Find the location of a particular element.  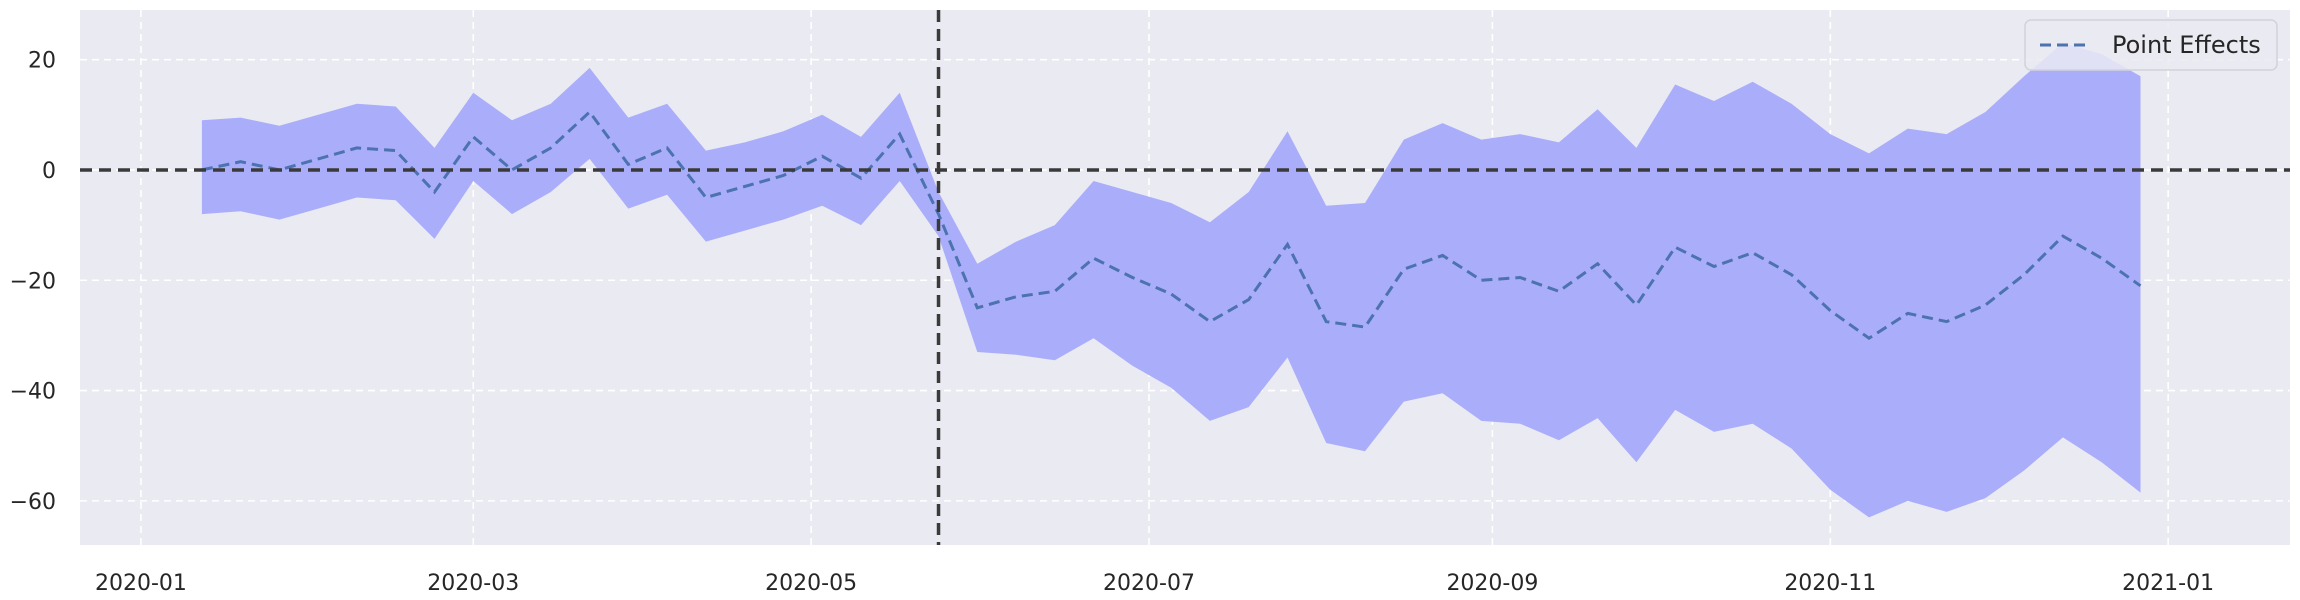

legend-label: Point Effects is located at coordinates (2186, 45).